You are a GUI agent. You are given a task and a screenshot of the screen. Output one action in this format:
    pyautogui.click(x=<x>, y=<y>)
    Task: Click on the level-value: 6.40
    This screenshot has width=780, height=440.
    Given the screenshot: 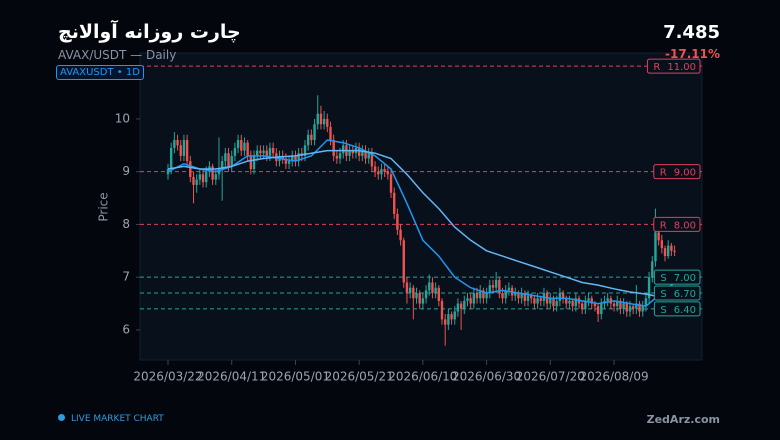 What is the action you would take?
    pyautogui.click(x=685, y=310)
    